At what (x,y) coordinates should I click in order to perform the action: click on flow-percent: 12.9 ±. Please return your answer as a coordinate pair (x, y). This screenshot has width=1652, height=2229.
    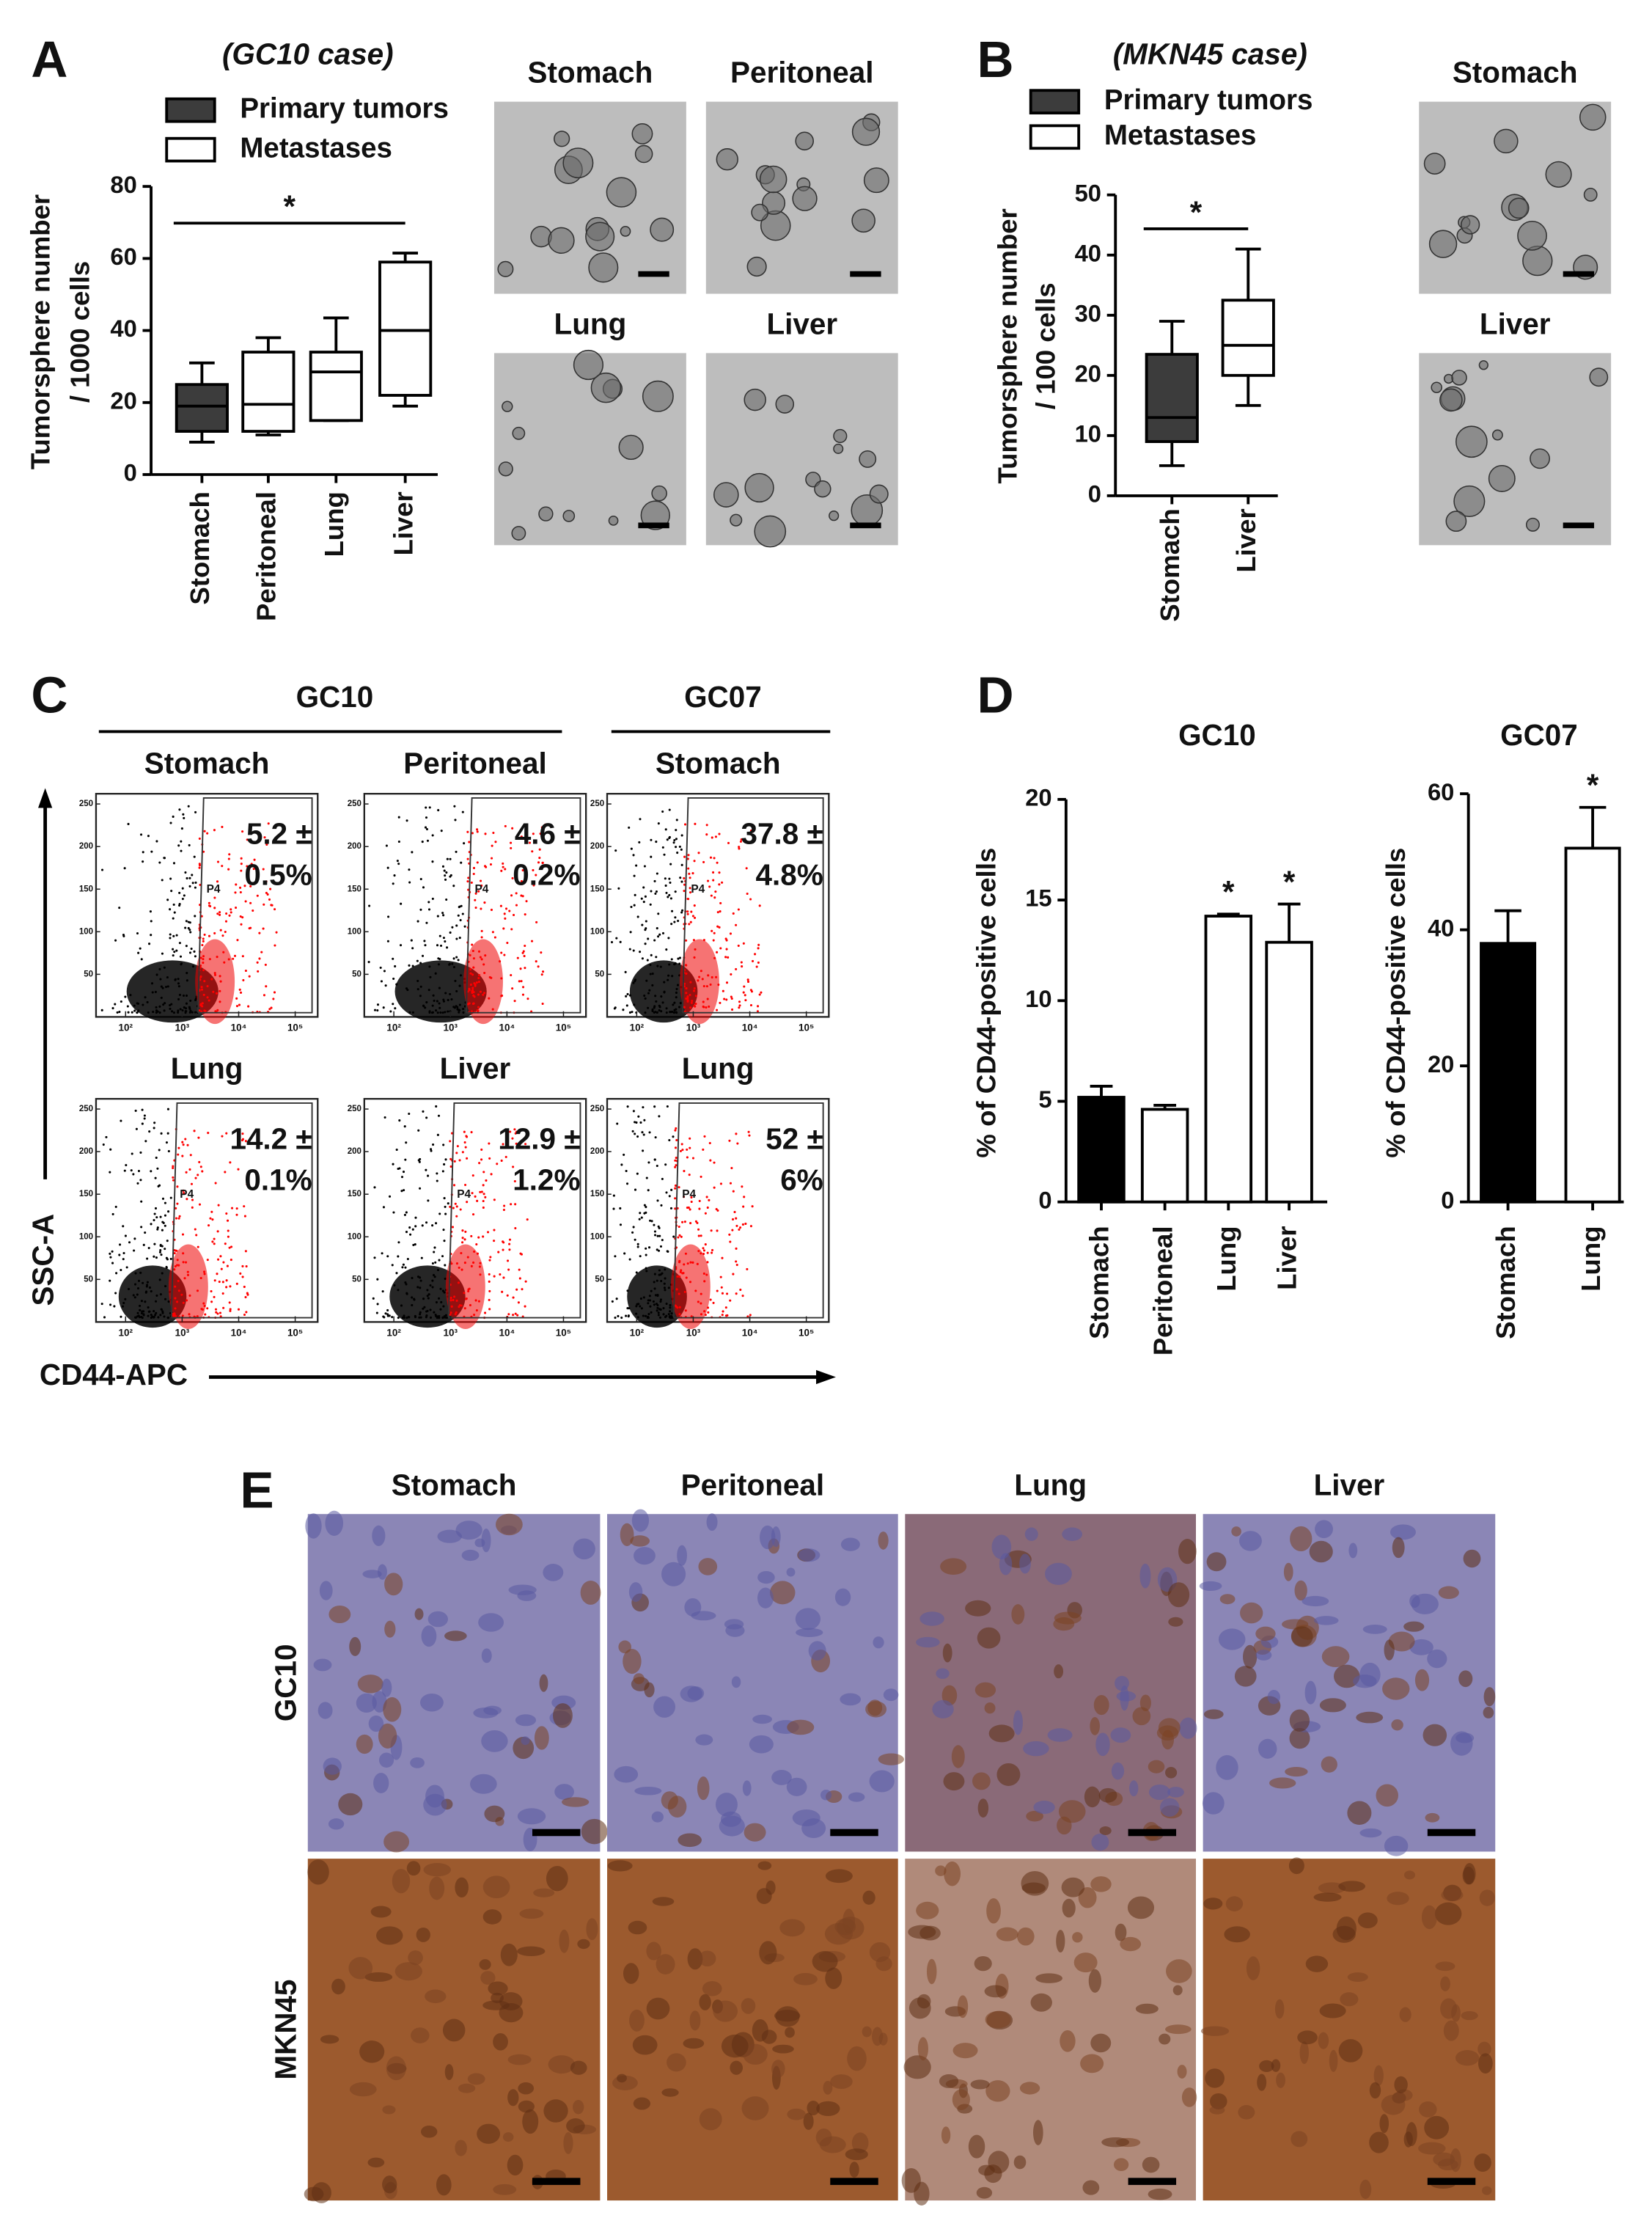
    Looking at the image, I should click on (539, 1139).